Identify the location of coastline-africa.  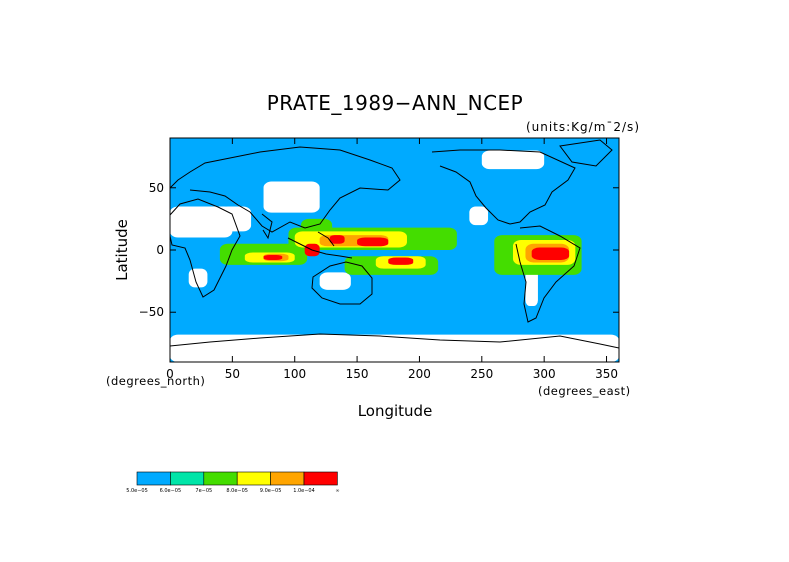
(205, 248).